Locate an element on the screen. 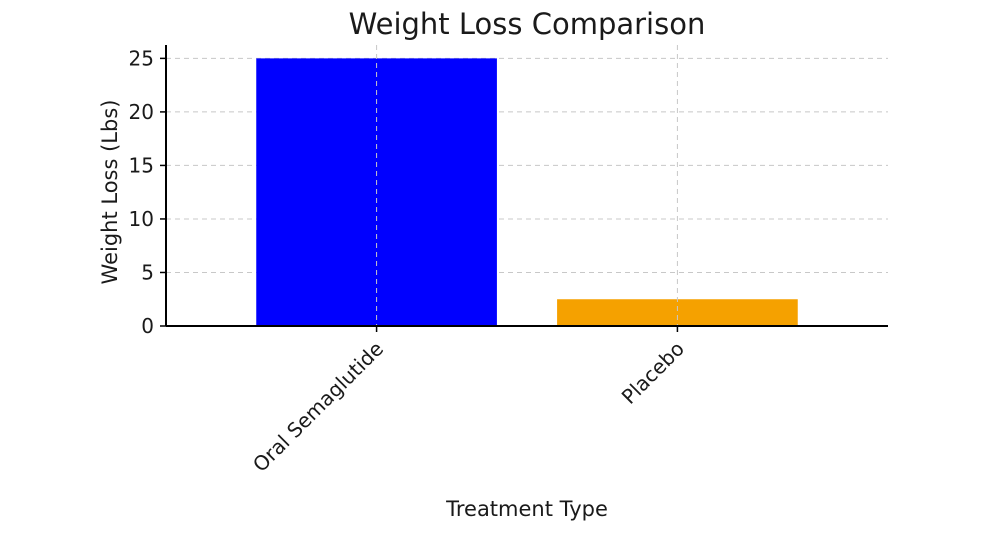  x-tick-label: Placebo is located at coordinates (653, 373).